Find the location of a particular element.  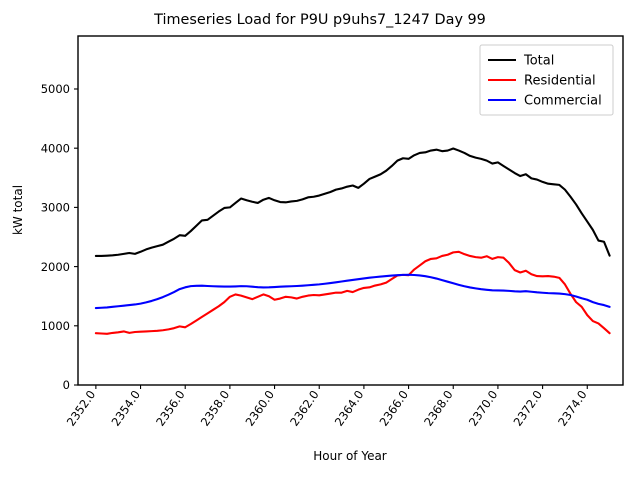

y-tick-label: 5000 is located at coordinates (55, 89).